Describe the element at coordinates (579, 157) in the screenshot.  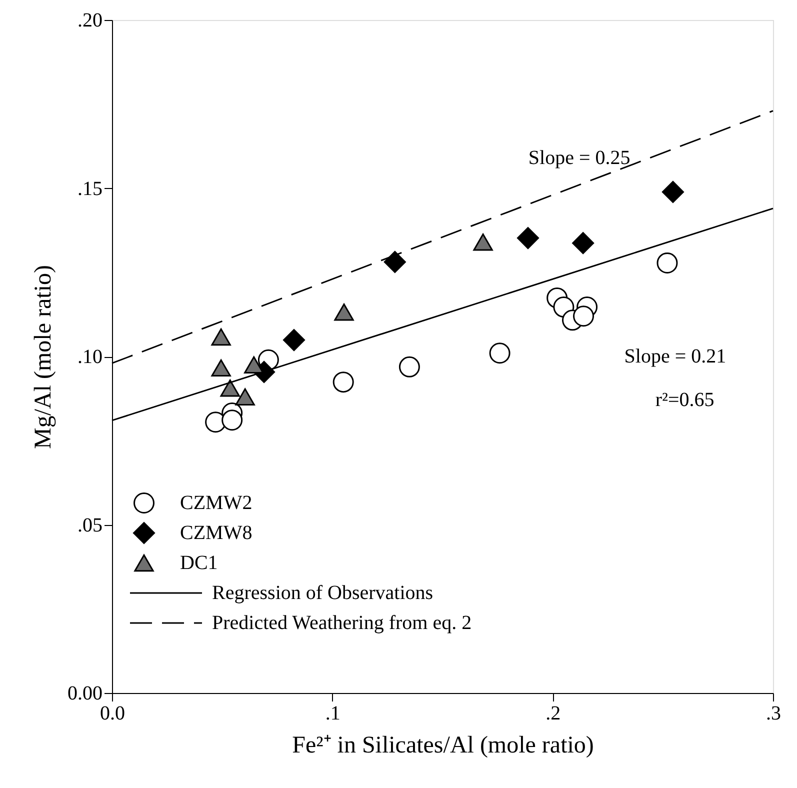
I see `annotation: Slope = 0.25` at that location.